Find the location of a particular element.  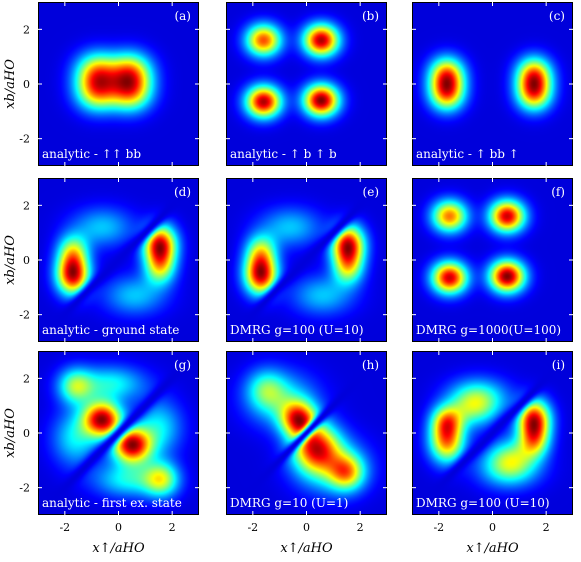

panel-label: (d) is located at coordinates (182, 192).